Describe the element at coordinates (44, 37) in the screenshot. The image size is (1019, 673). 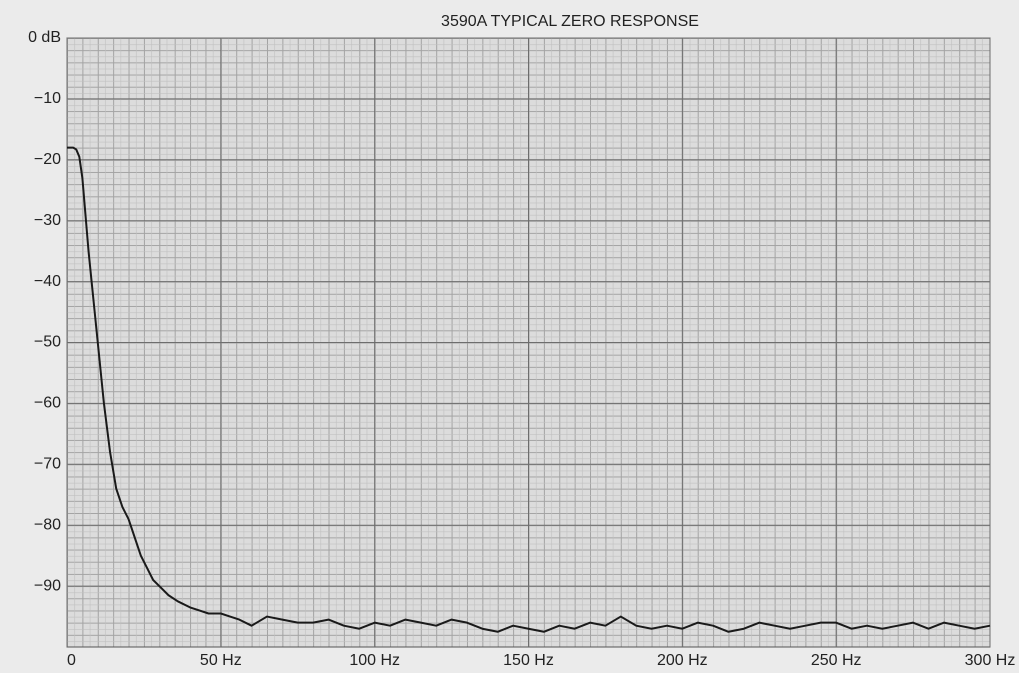
I see `y-tick-label: 0 dB` at that location.